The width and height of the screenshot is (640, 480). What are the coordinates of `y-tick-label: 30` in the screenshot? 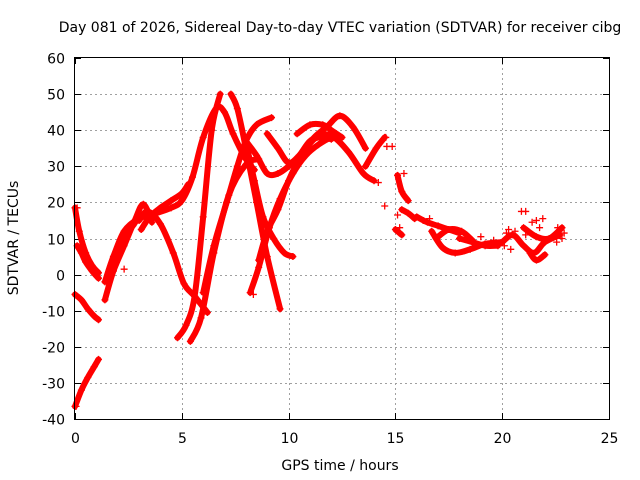 It's located at (56, 168).